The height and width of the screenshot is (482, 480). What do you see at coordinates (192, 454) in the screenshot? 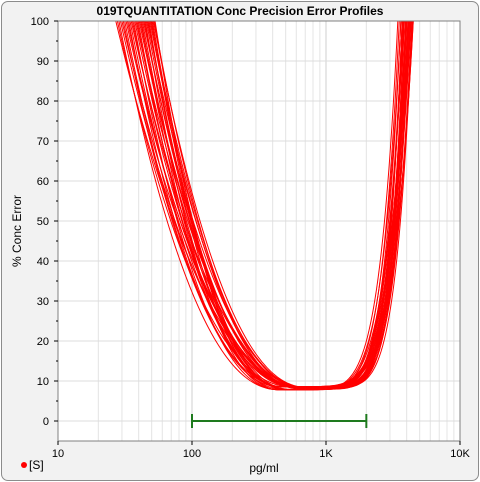
I see `x-tick-label: 100` at bounding box center [192, 454].